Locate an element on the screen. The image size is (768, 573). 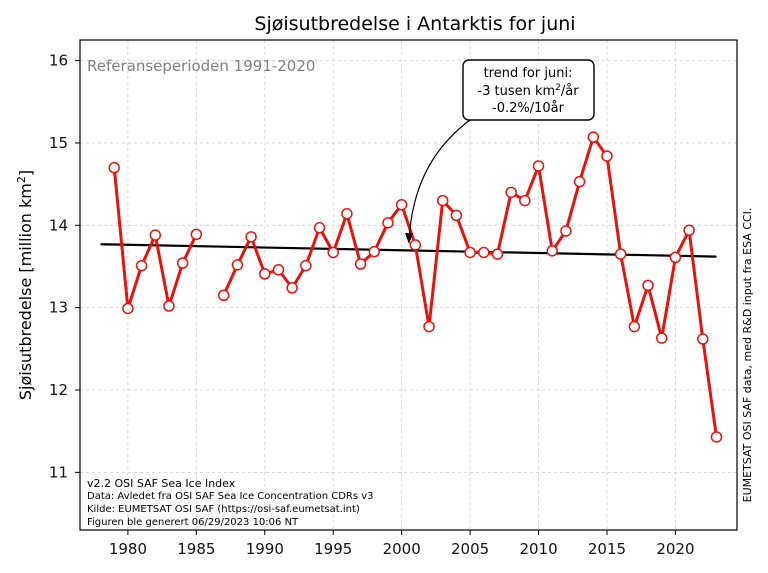
x-tick-label: 1985 is located at coordinates (196, 549).